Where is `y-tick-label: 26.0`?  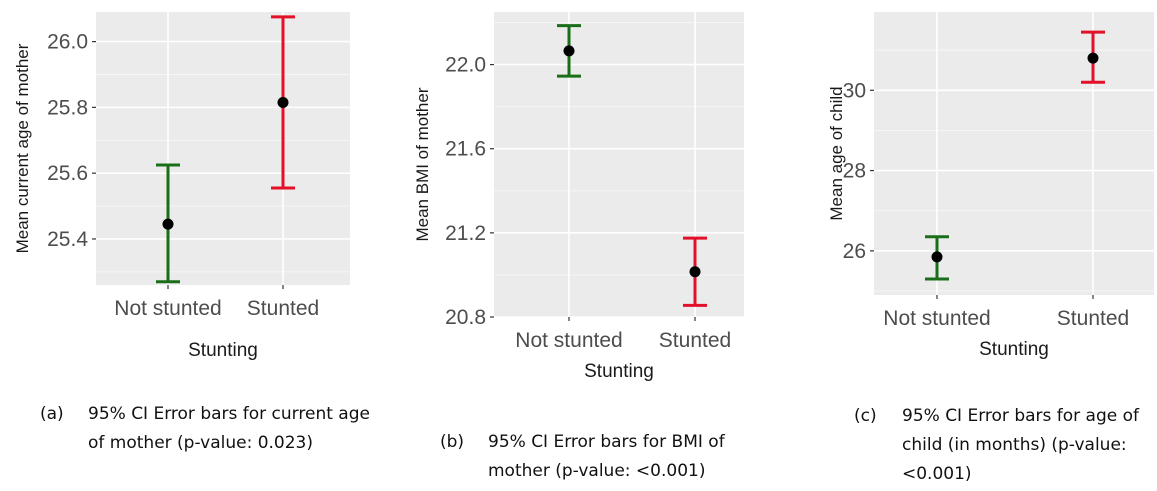 y-tick-label: 26.0 is located at coordinates (67, 42).